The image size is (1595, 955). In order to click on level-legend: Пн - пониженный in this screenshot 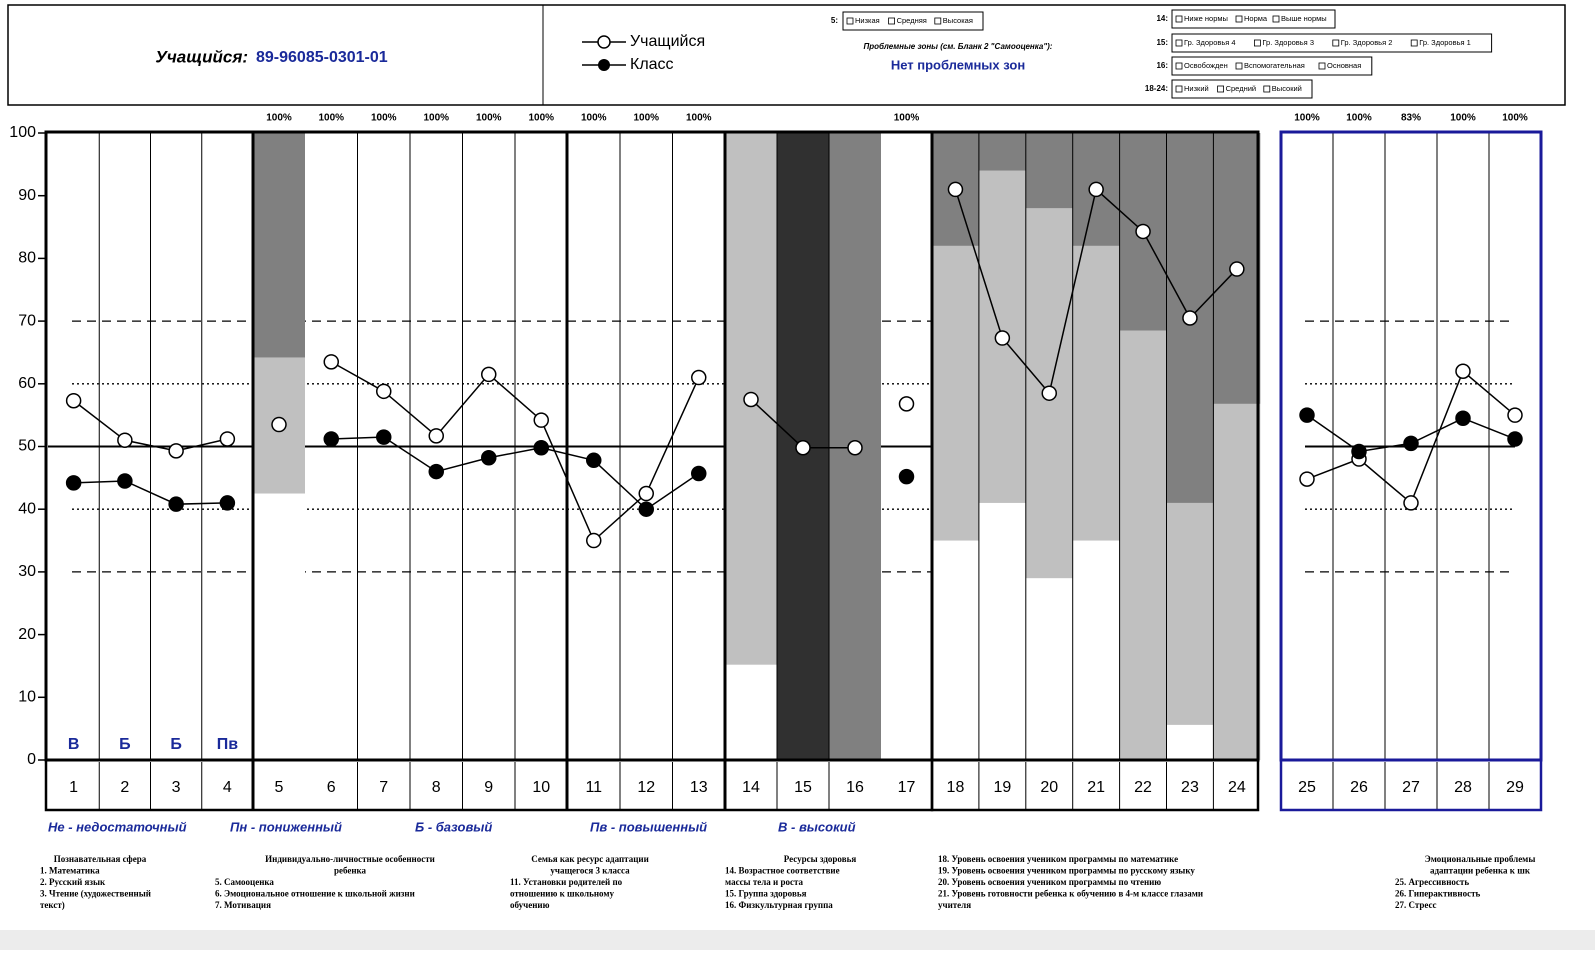, I will do `click(286, 826)`.